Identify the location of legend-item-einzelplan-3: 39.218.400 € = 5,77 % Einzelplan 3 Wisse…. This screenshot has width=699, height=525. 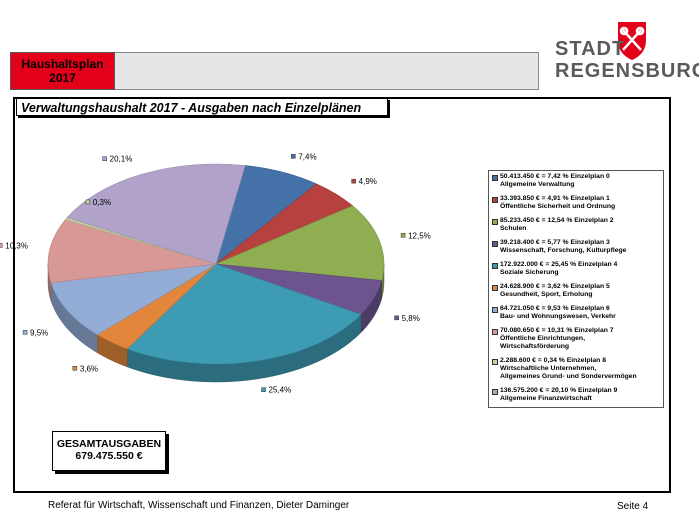
(576, 247).